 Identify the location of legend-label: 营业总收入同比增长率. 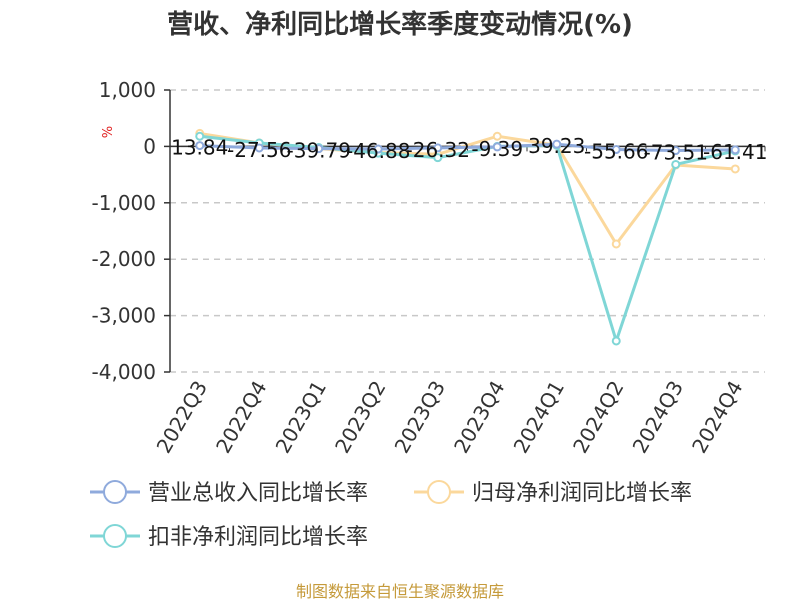
(258, 493).